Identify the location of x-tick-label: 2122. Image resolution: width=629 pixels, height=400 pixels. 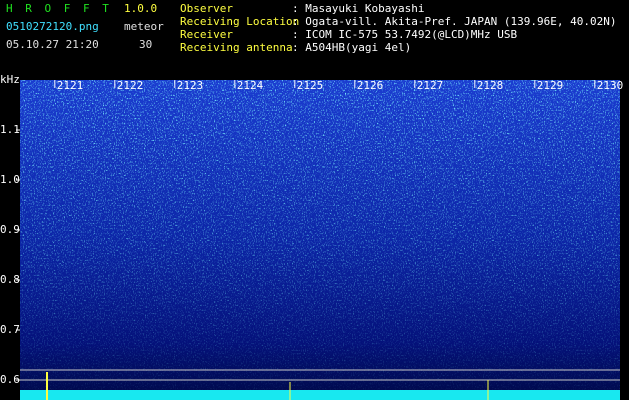
(130, 85).